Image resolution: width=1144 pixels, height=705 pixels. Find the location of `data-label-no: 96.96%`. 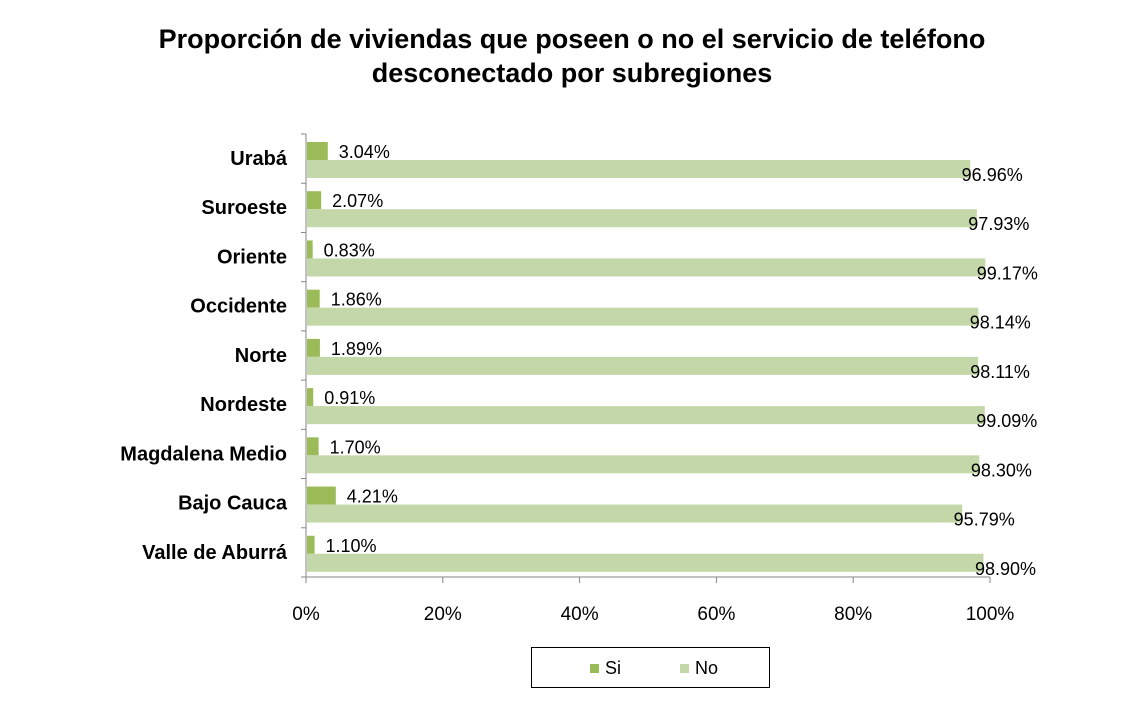

data-label-no: 96.96% is located at coordinates (992, 175).